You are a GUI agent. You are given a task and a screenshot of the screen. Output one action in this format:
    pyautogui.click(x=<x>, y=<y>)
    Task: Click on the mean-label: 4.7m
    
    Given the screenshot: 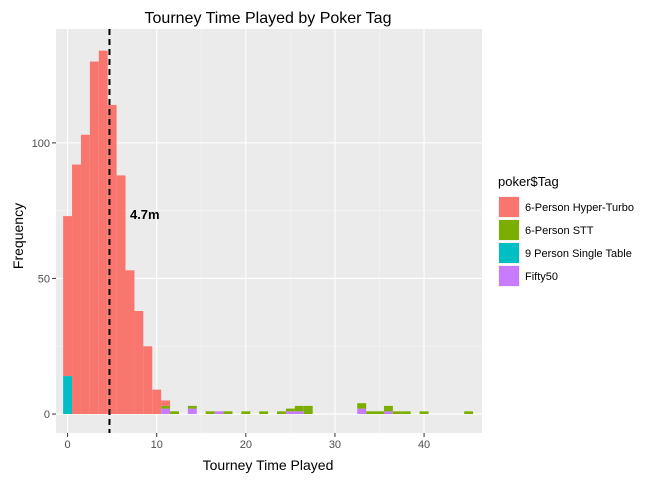 What is the action you would take?
    pyautogui.click(x=145, y=214)
    